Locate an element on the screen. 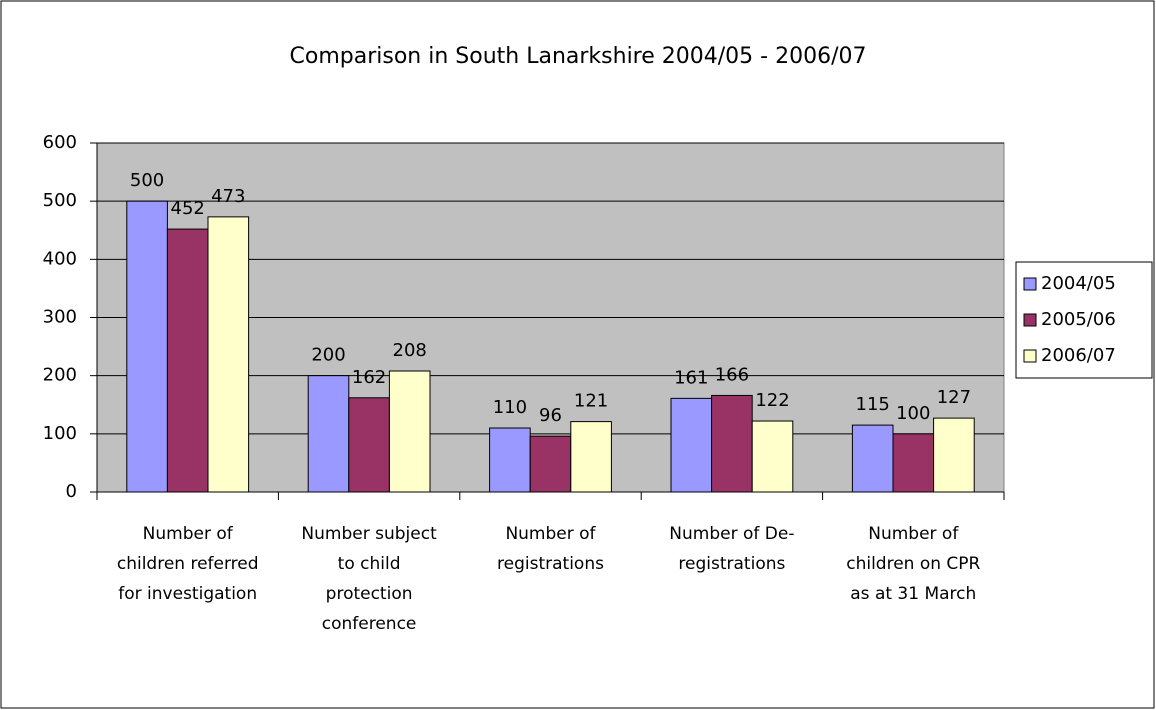 Image resolution: width=1156 pixels, height=710 pixels. x-tick-label: Number of children on CPR as at 31 March is located at coordinates (913, 564).